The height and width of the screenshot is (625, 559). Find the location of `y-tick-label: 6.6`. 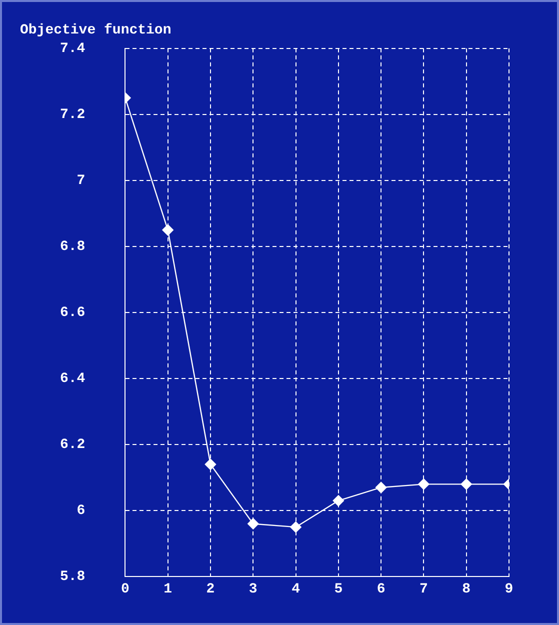

y-tick-label: 6.6 is located at coordinates (73, 313).